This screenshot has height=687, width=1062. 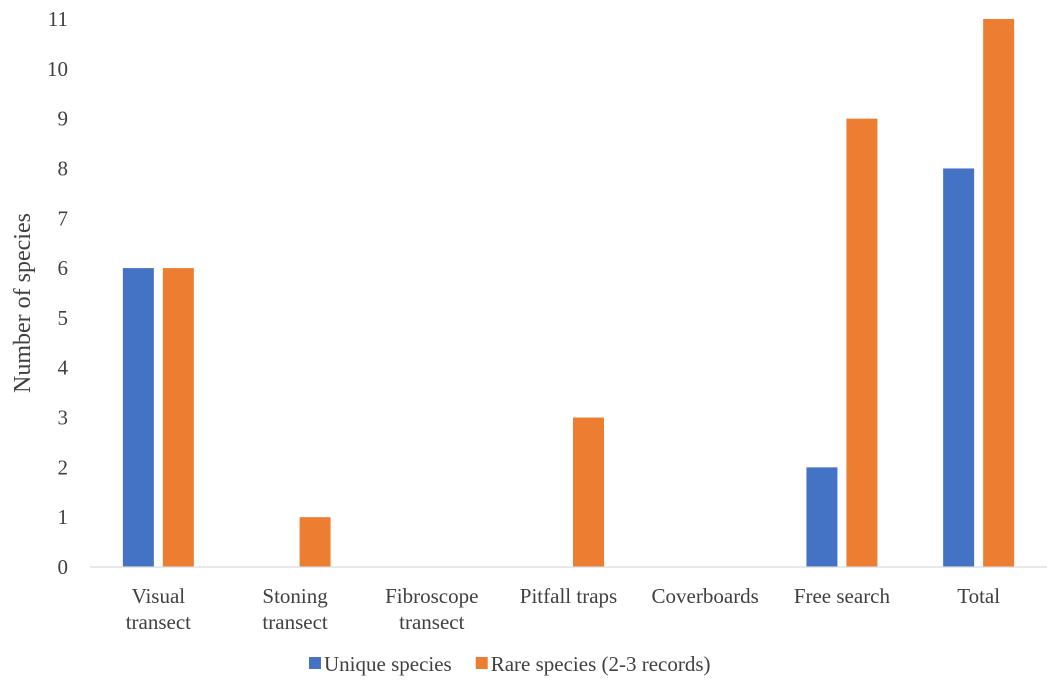 What do you see at coordinates (63, 368) in the screenshot?
I see `y-tick-label: 4` at bounding box center [63, 368].